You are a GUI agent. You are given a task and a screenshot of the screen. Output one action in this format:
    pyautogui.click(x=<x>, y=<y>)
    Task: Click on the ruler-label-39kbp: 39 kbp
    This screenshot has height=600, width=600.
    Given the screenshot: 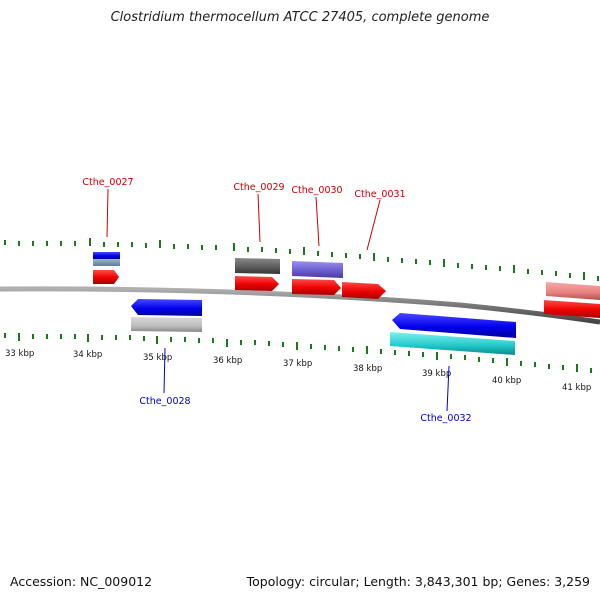 What is the action you would take?
    pyautogui.click(x=436, y=374)
    